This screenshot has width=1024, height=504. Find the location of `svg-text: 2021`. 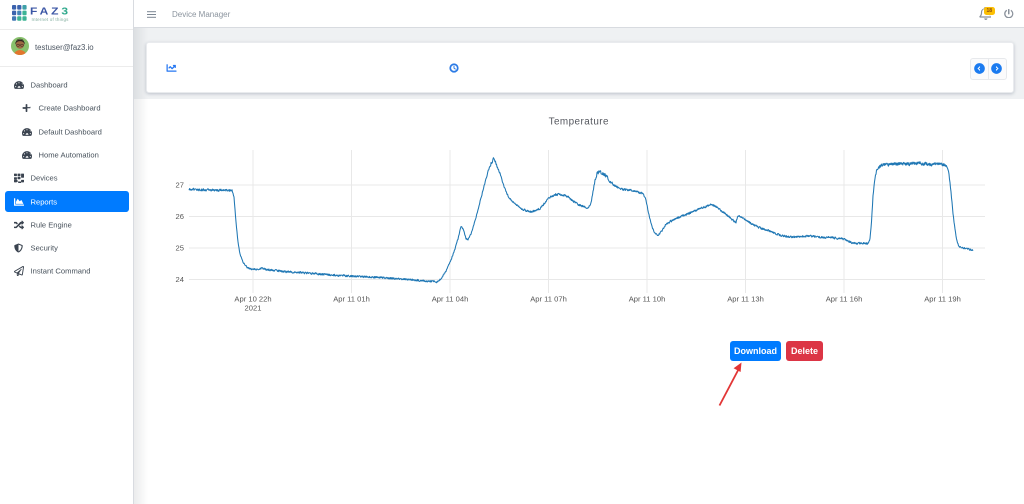

svg-text: 2021 is located at coordinates (253, 308).